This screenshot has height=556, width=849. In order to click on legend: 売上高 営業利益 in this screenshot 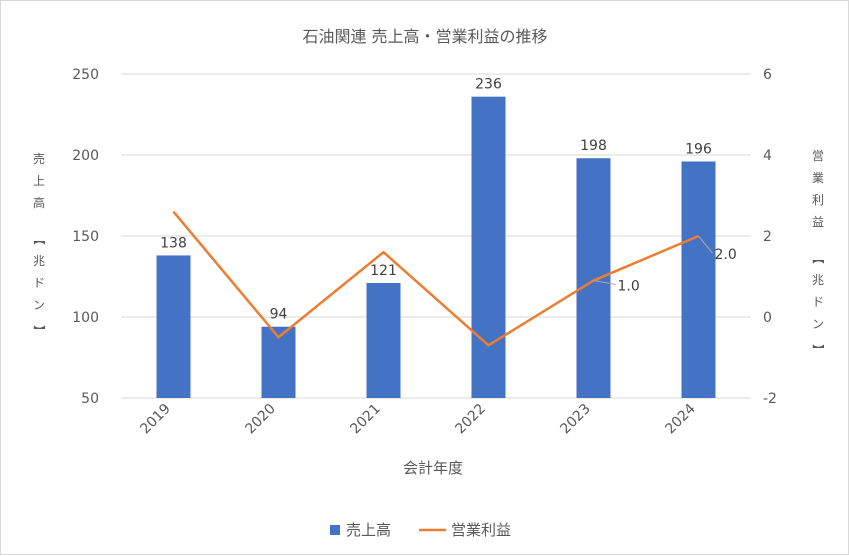, I will do `click(420, 530)`.